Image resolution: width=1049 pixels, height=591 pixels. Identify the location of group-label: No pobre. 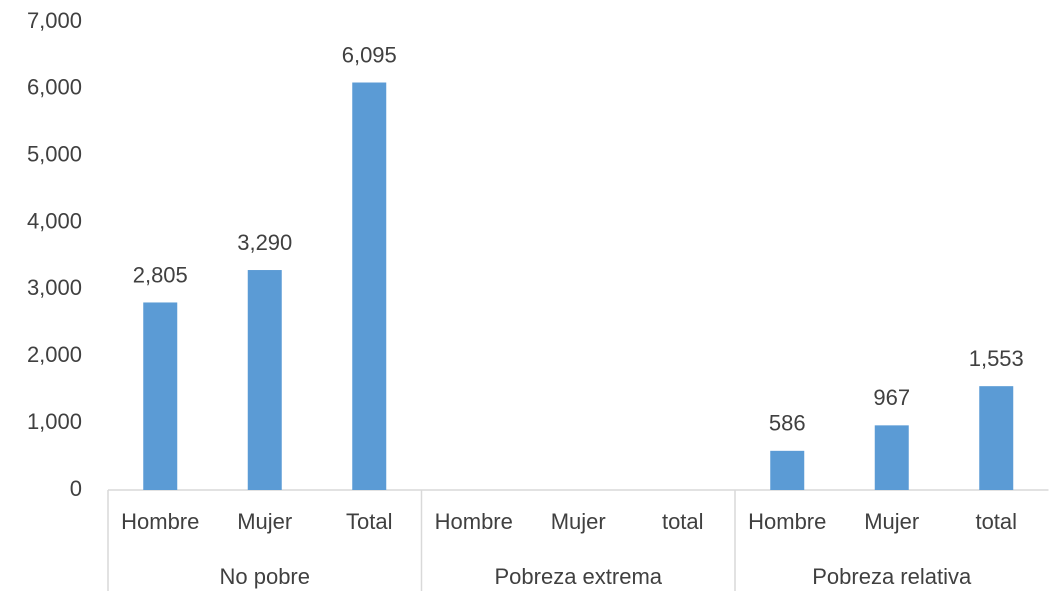
(264, 576).